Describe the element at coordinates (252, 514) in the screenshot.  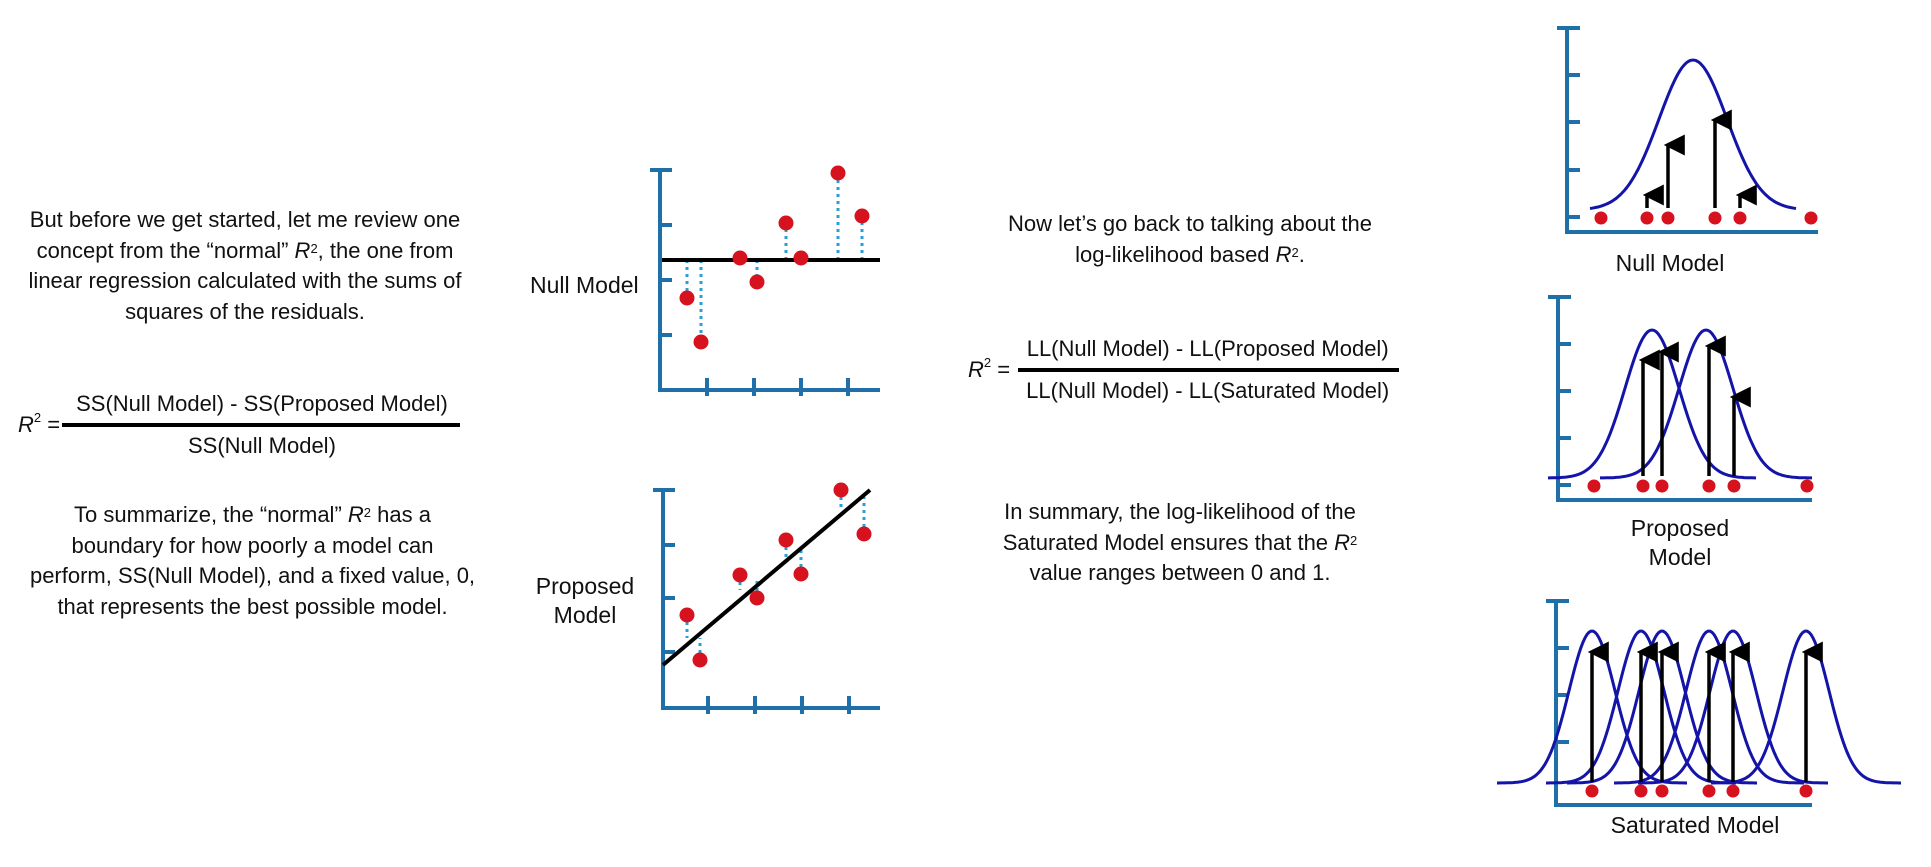
I see `summary-left-line-1: To summarize, the “normal” R2 has a` at that location.